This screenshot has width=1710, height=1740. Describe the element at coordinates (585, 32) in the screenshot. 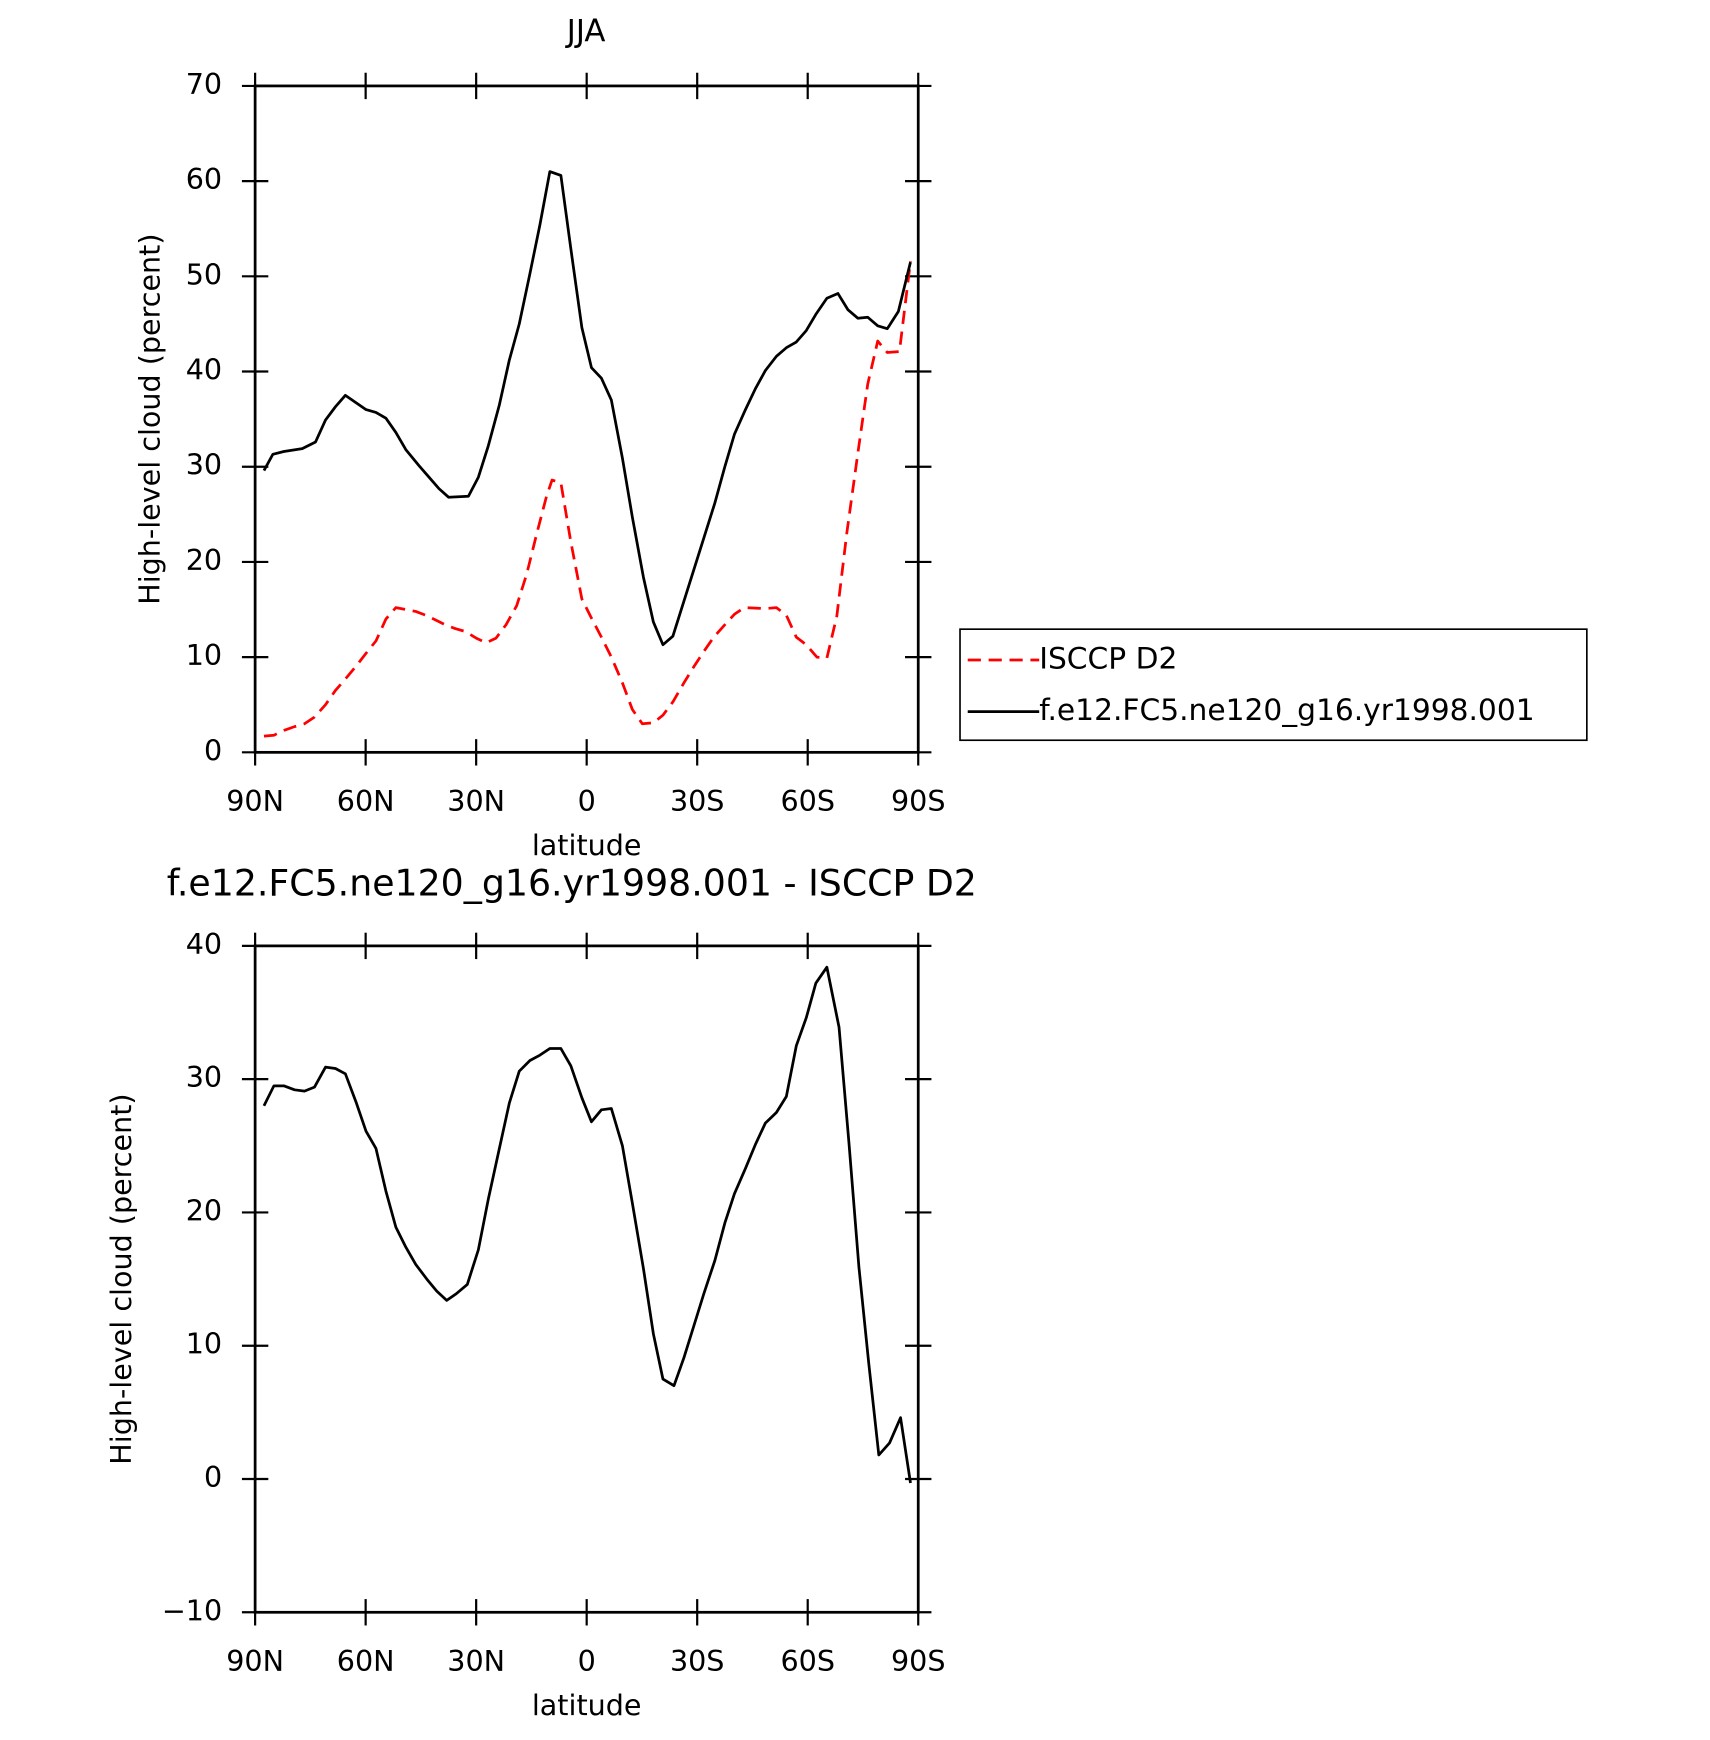

I see `chart-title: JJA` at that location.